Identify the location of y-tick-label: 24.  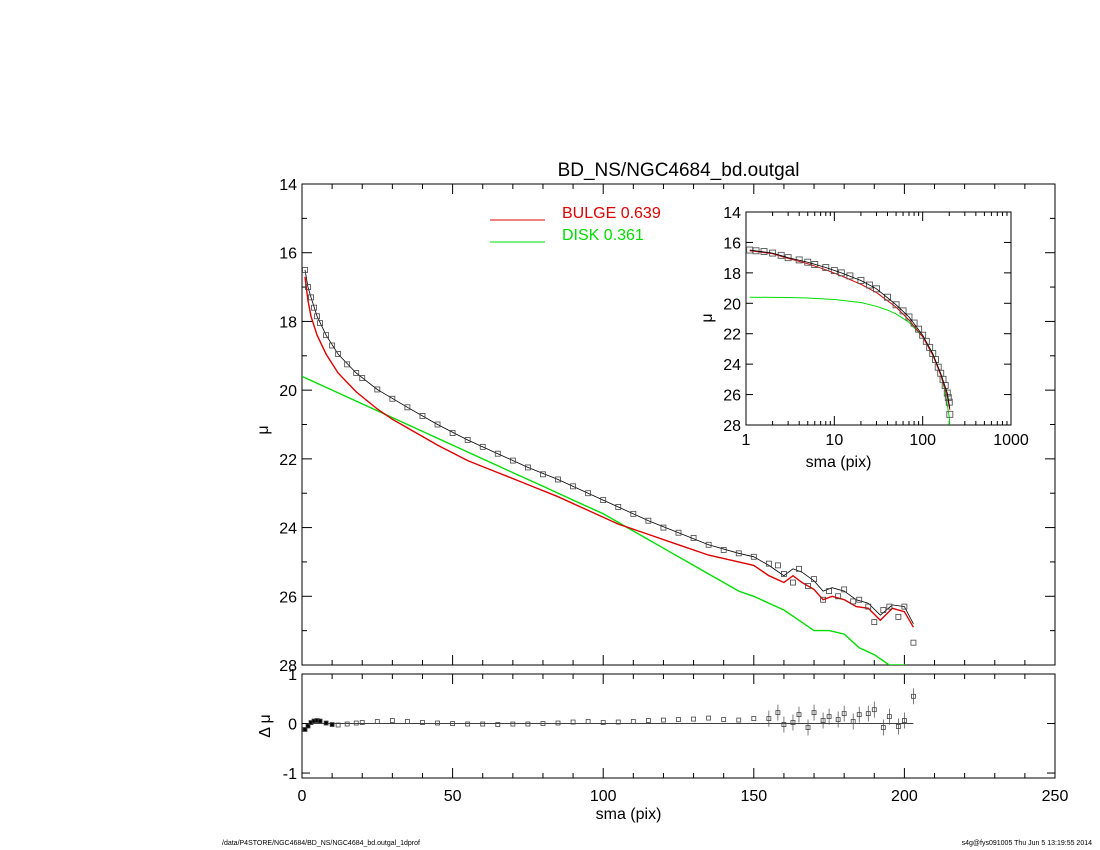
(288, 529).